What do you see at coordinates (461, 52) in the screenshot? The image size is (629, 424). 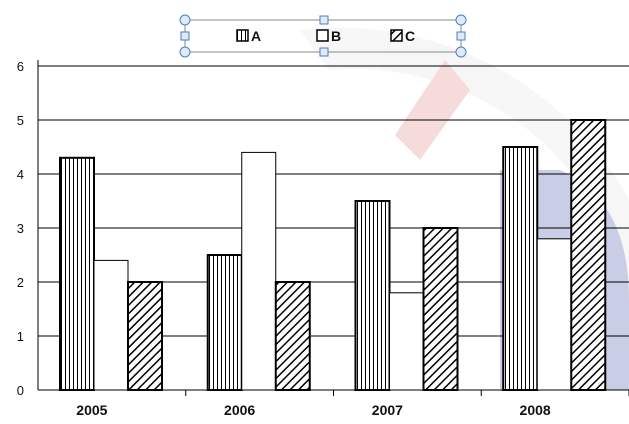 I see `handle-bottom-right` at bounding box center [461, 52].